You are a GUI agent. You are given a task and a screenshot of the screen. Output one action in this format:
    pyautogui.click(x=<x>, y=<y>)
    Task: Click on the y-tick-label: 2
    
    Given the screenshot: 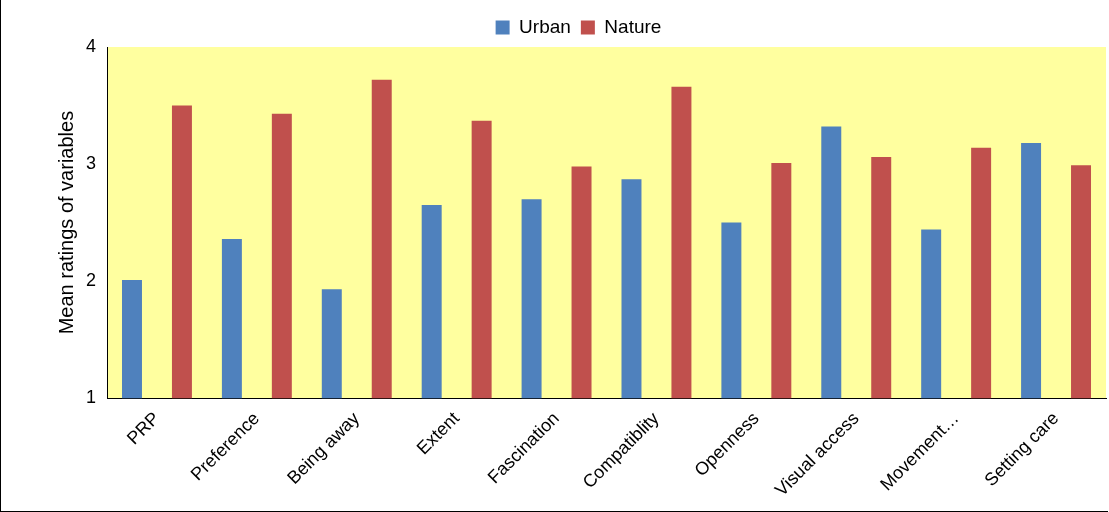 What is the action you would take?
    pyautogui.click(x=91, y=280)
    